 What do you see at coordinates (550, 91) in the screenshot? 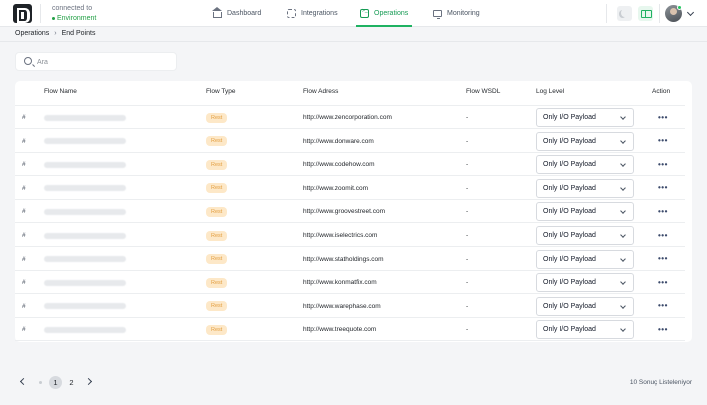
I see `column-header-log-level: Log Level` at bounding box center [550, 91].